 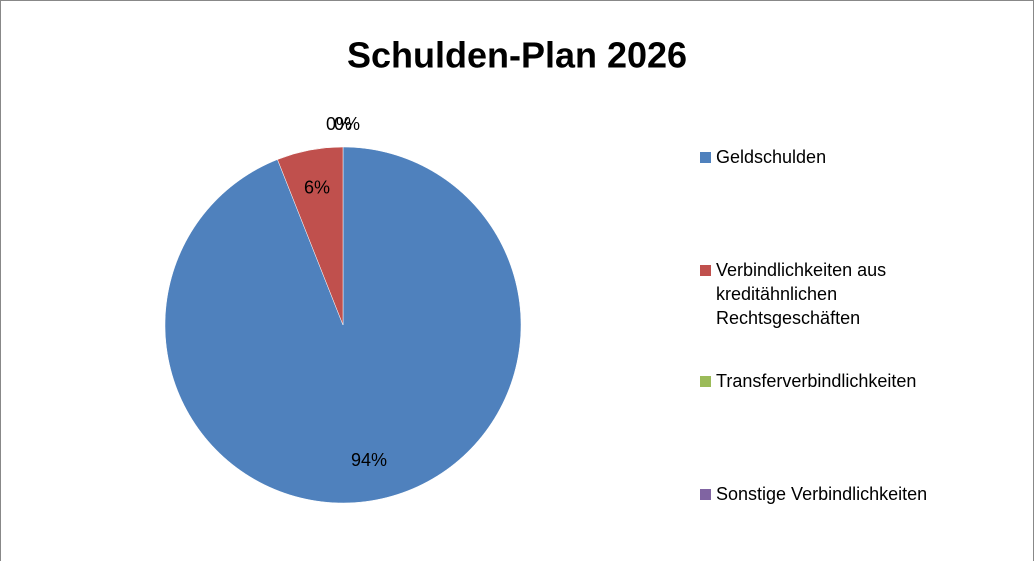 What do you see at coordinates (771, 157) in the screenshot?
I see `legend-label: Geldschulden` at bounding box center [771, 157].